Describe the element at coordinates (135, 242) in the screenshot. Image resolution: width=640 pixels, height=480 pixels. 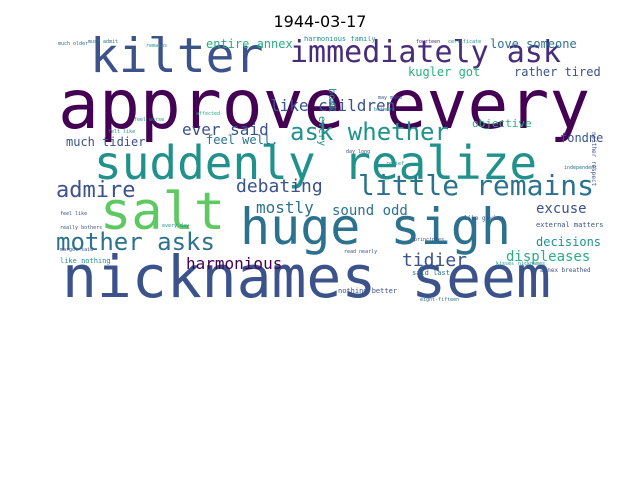
I see `cloud-word: mother asks` at that location.